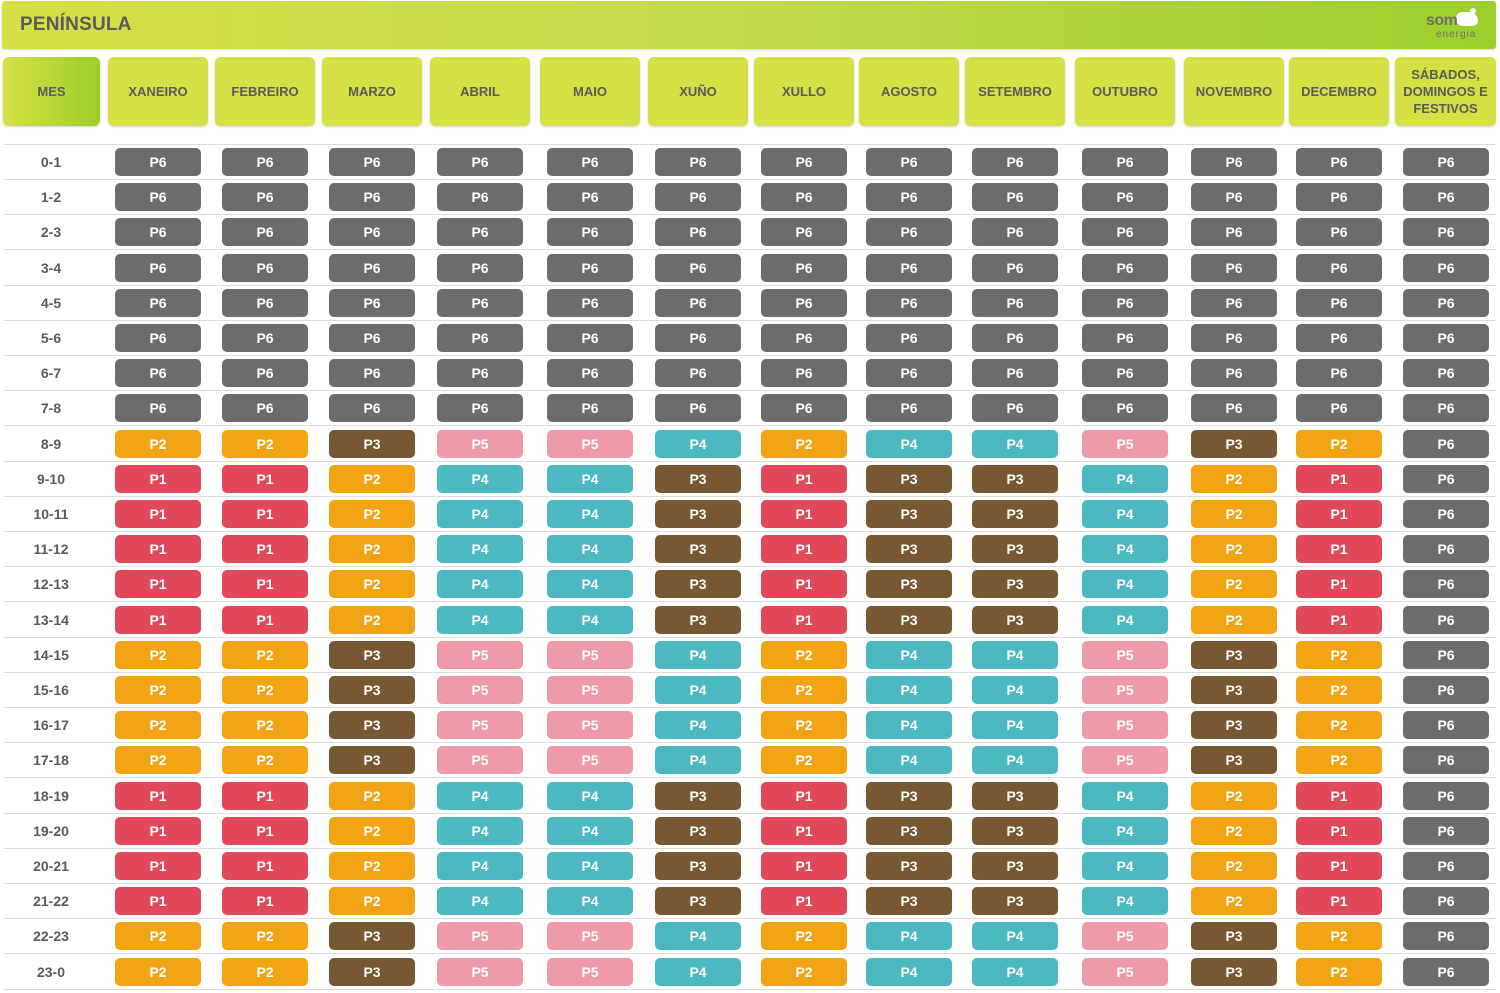  What do you see at coordinates (76, 24) in the screenshot?
I see `page-title: PENÍNSULA` at bounding box center [76, 24].